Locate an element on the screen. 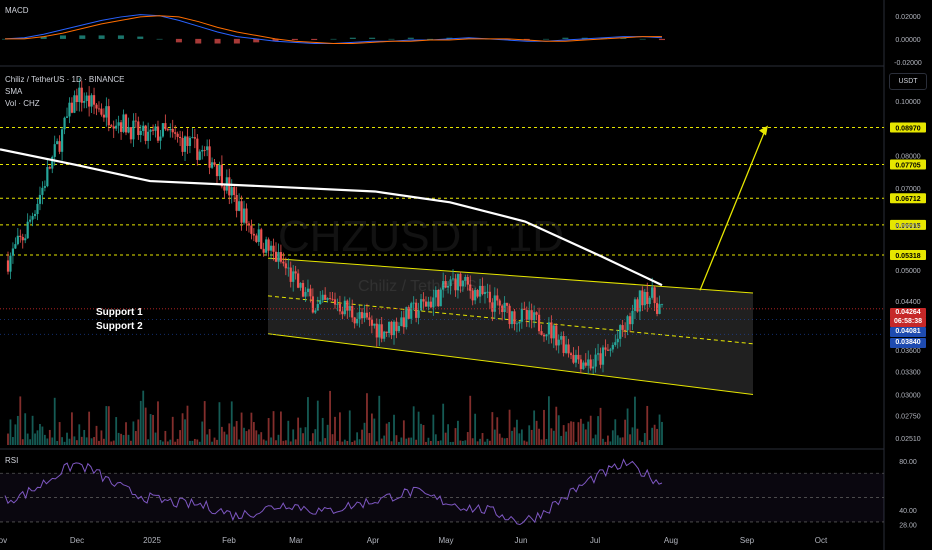  currency-button: USDT is located at coordinates (908, 81).